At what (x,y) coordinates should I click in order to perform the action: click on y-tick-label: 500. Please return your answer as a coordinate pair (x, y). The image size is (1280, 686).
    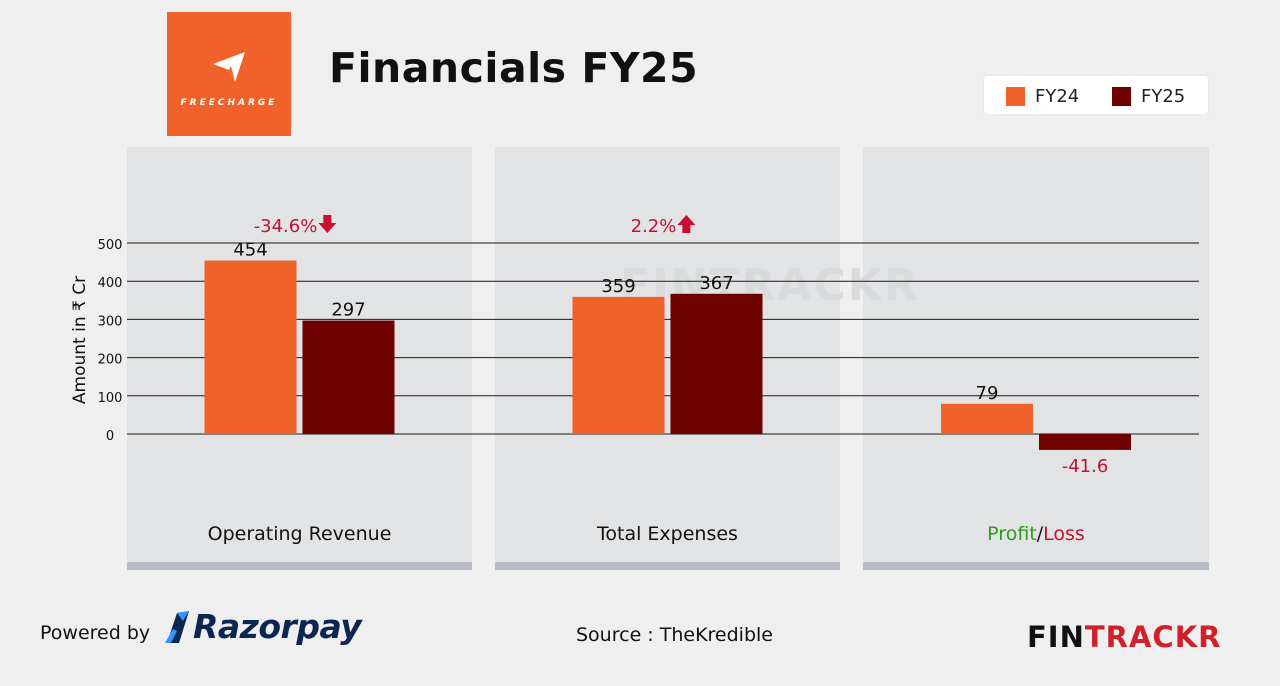
    Looking at the image, I should click on (110, 245).